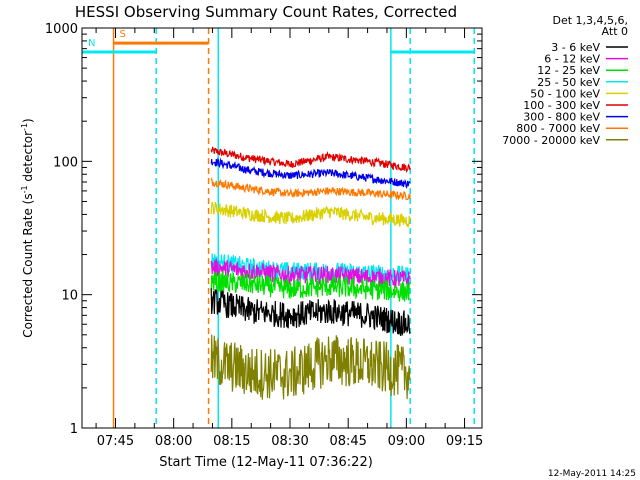 This screenshot has width=640, height=480. What do you see at coordinates (565, 93) in the screenshot?
I see `legend-entry-label: 50 - 100 keV` at bounding box center [565, 93].